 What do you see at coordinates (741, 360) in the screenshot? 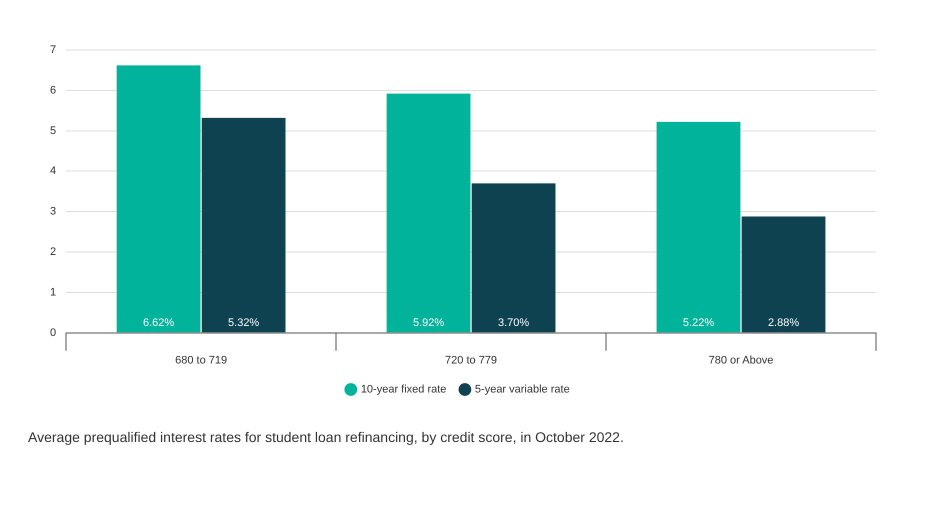
I see `x-tick-label: 780 or Above` at bounding box center [741, 360].